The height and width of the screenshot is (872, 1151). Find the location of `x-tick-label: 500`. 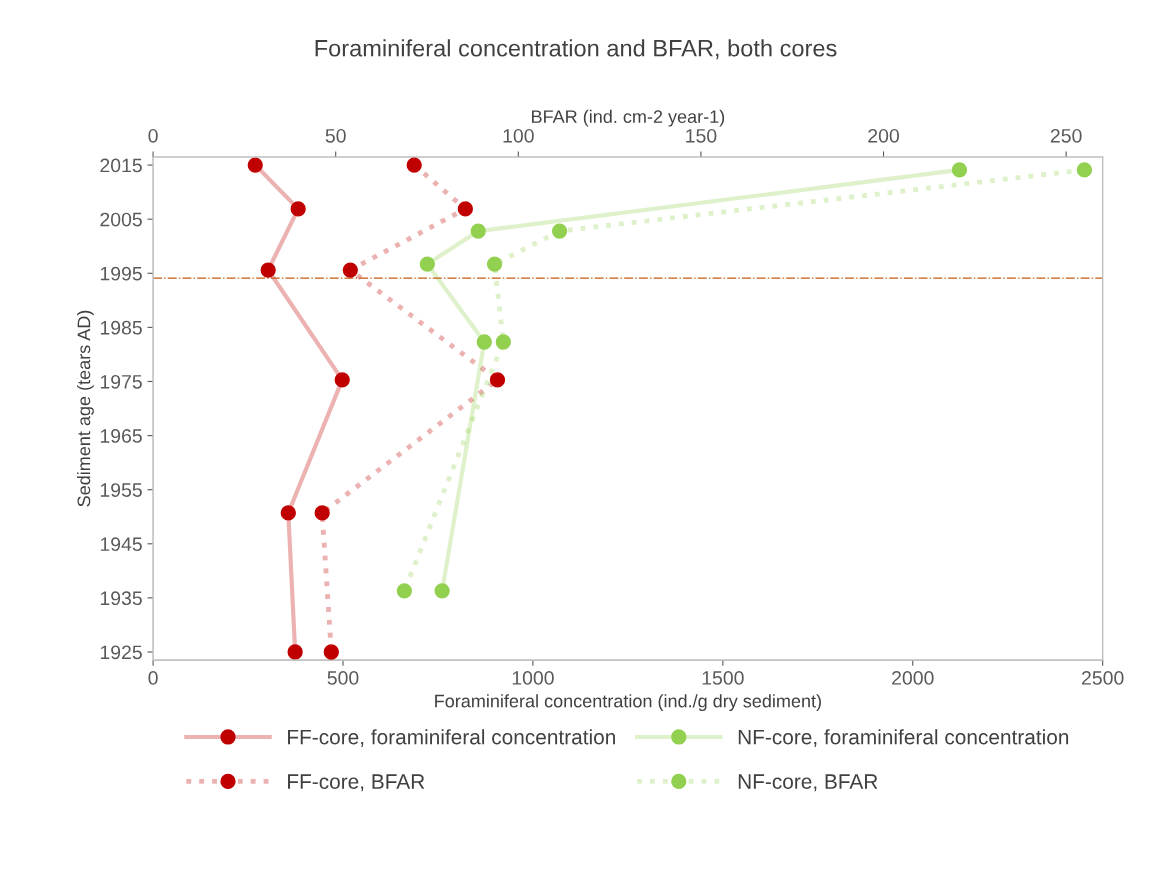

x-tick-label: 500 is located at coordinates (343, 678).